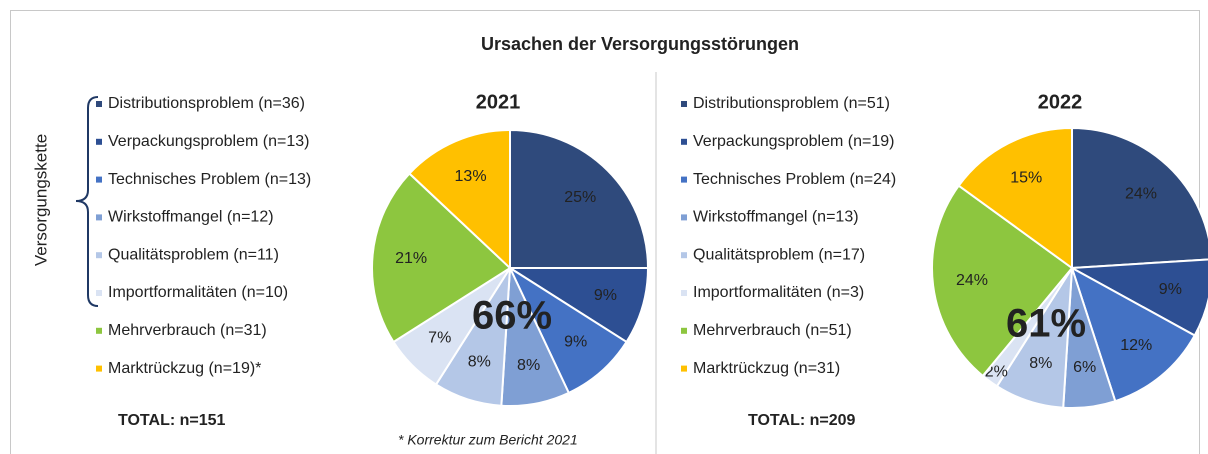  Describe the element at coordinates (193, 254) in the screenshot. I see `legend-label: Qualitätsproblem (n=11)` at that location.